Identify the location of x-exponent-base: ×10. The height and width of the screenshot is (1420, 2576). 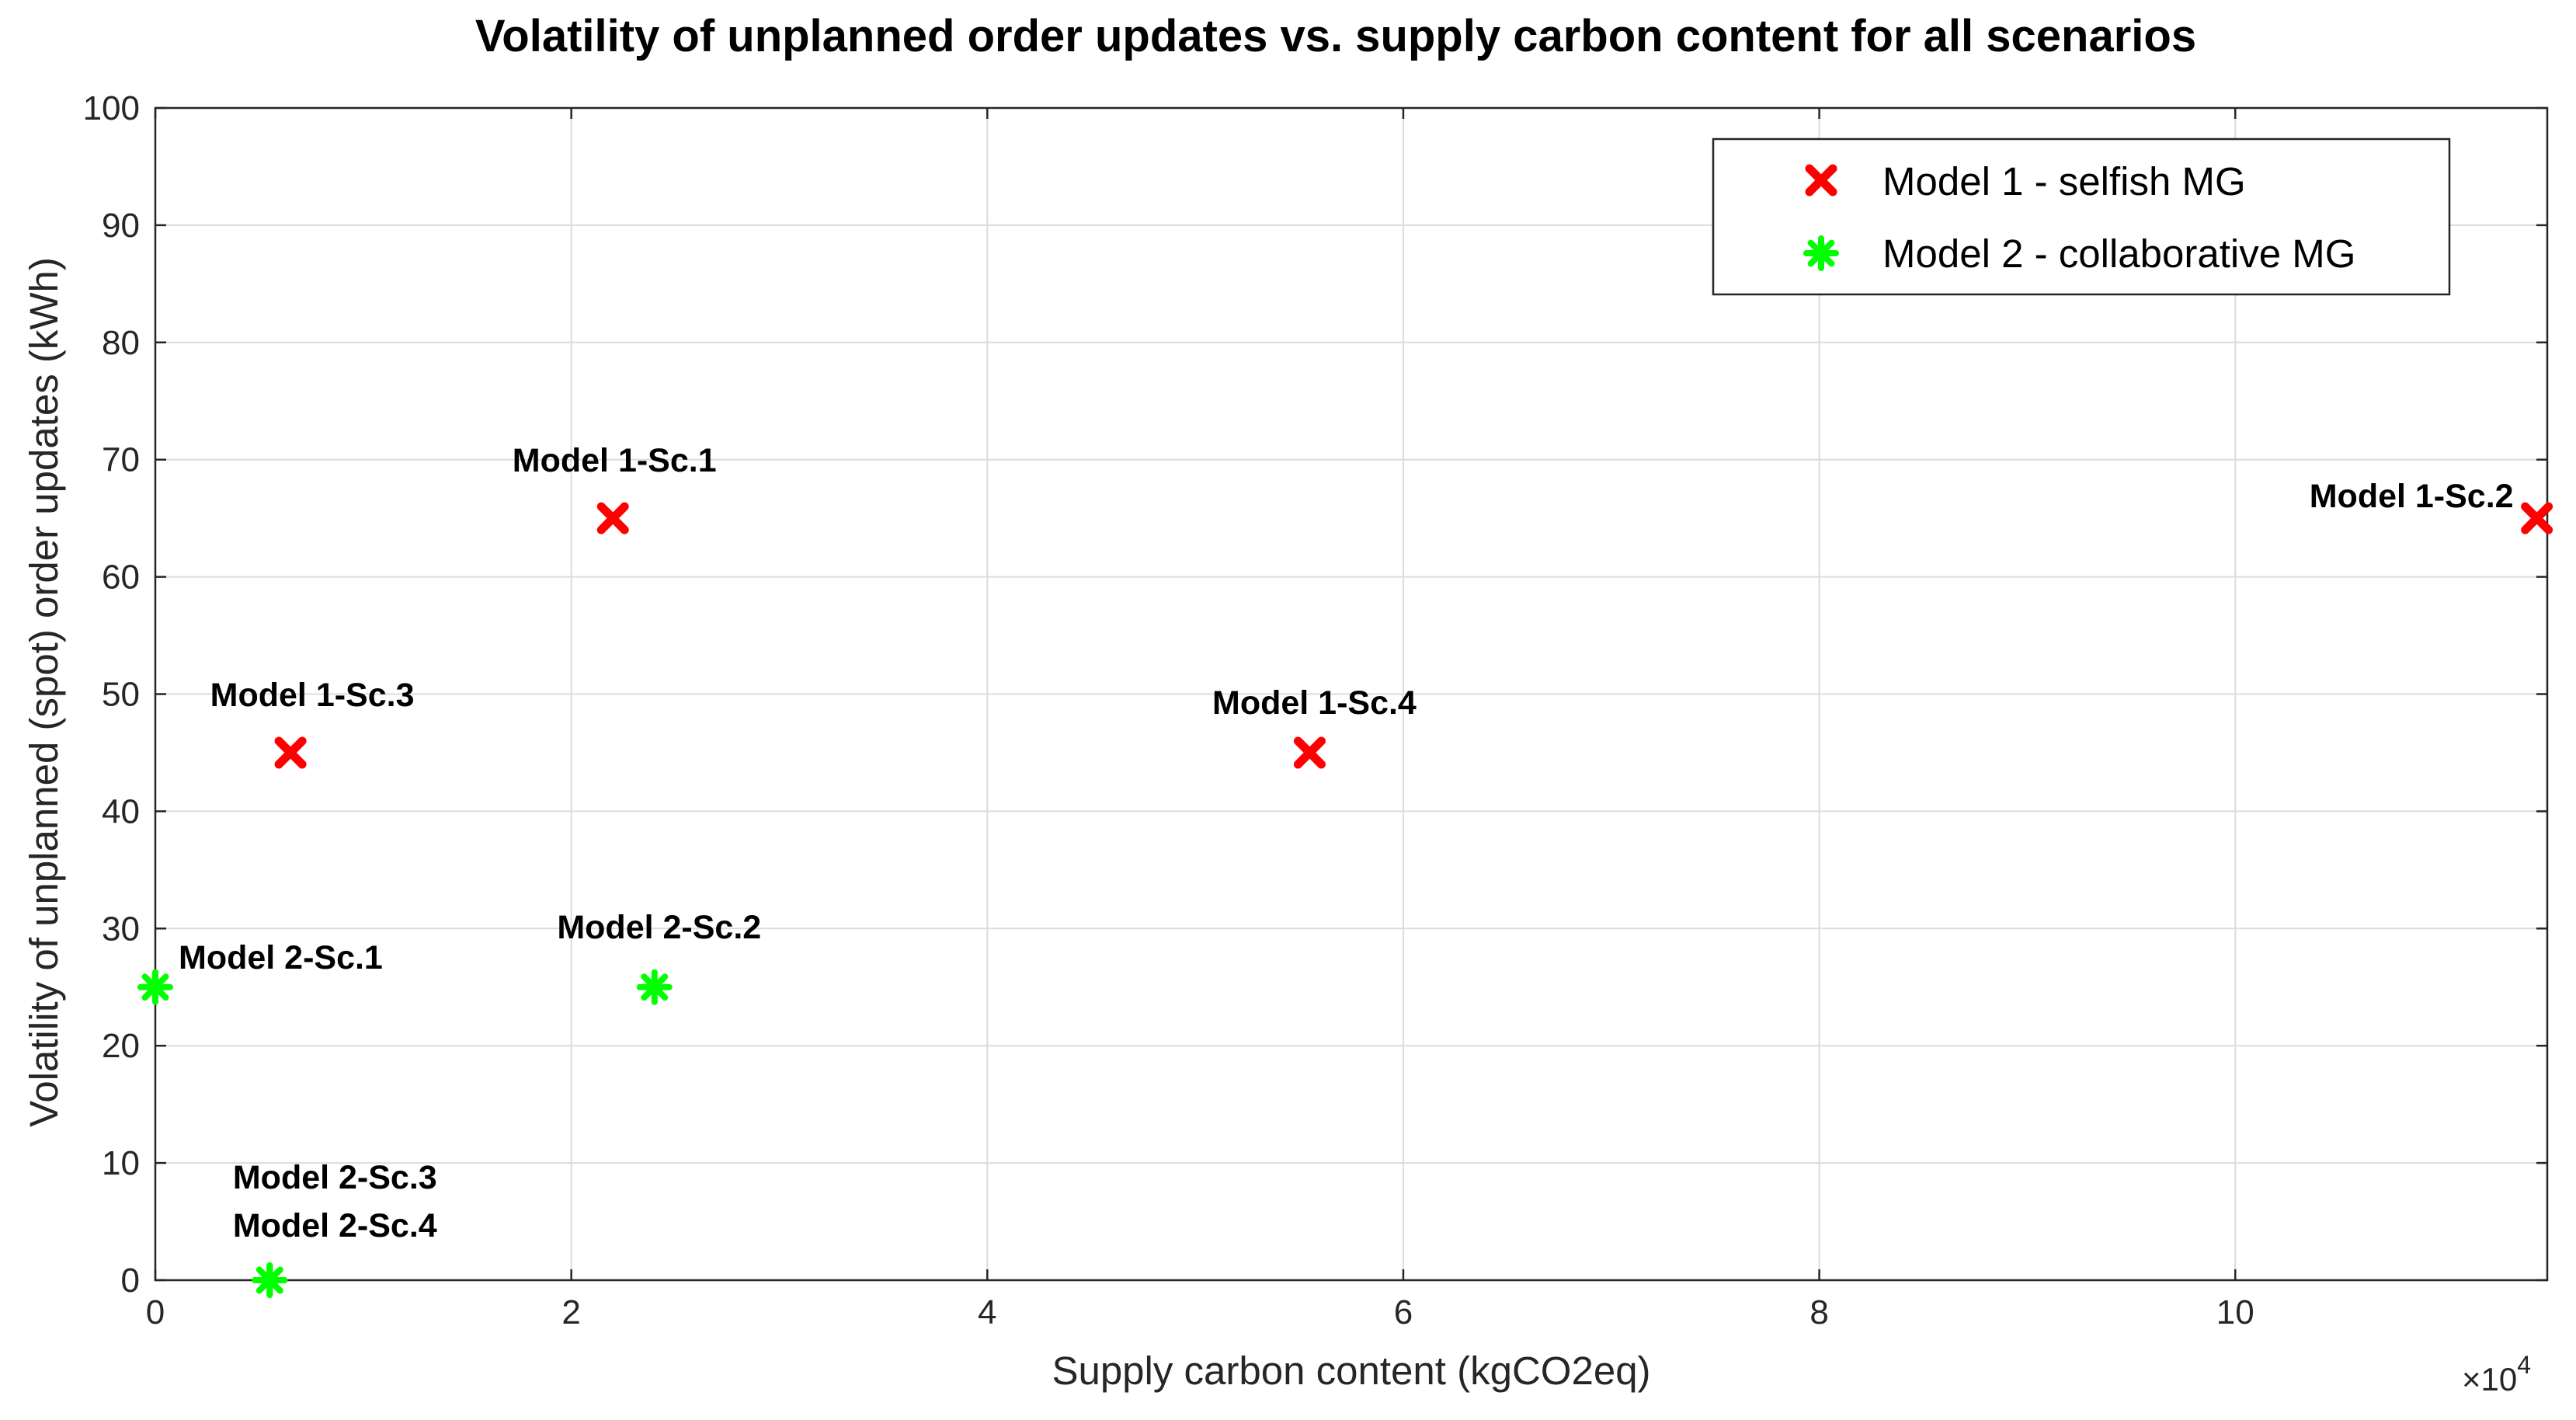
(2489, 1379).